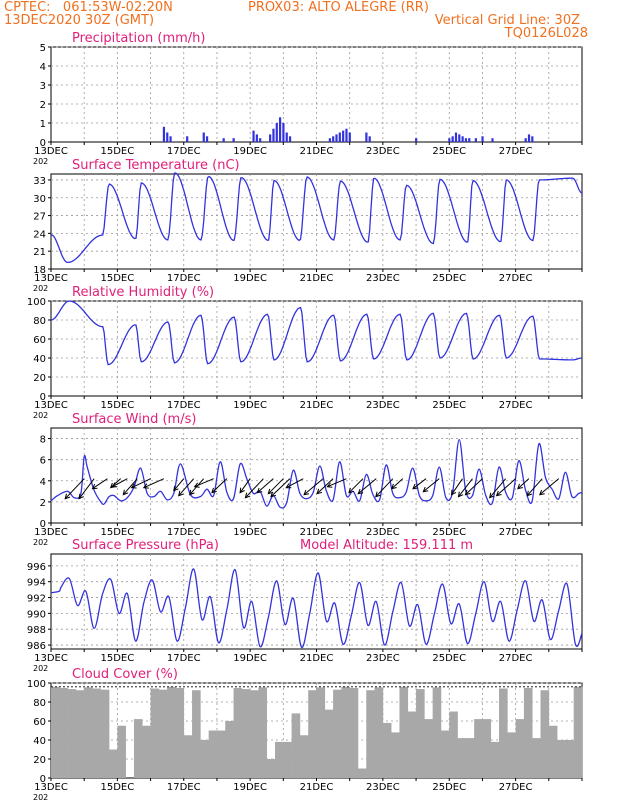 This screenshot has width=618, height=800. What do you see at coordinates (546, 33) in the screenshot?
I see `header-model-id: TQ0126L028` at bounding box center [546, 33].